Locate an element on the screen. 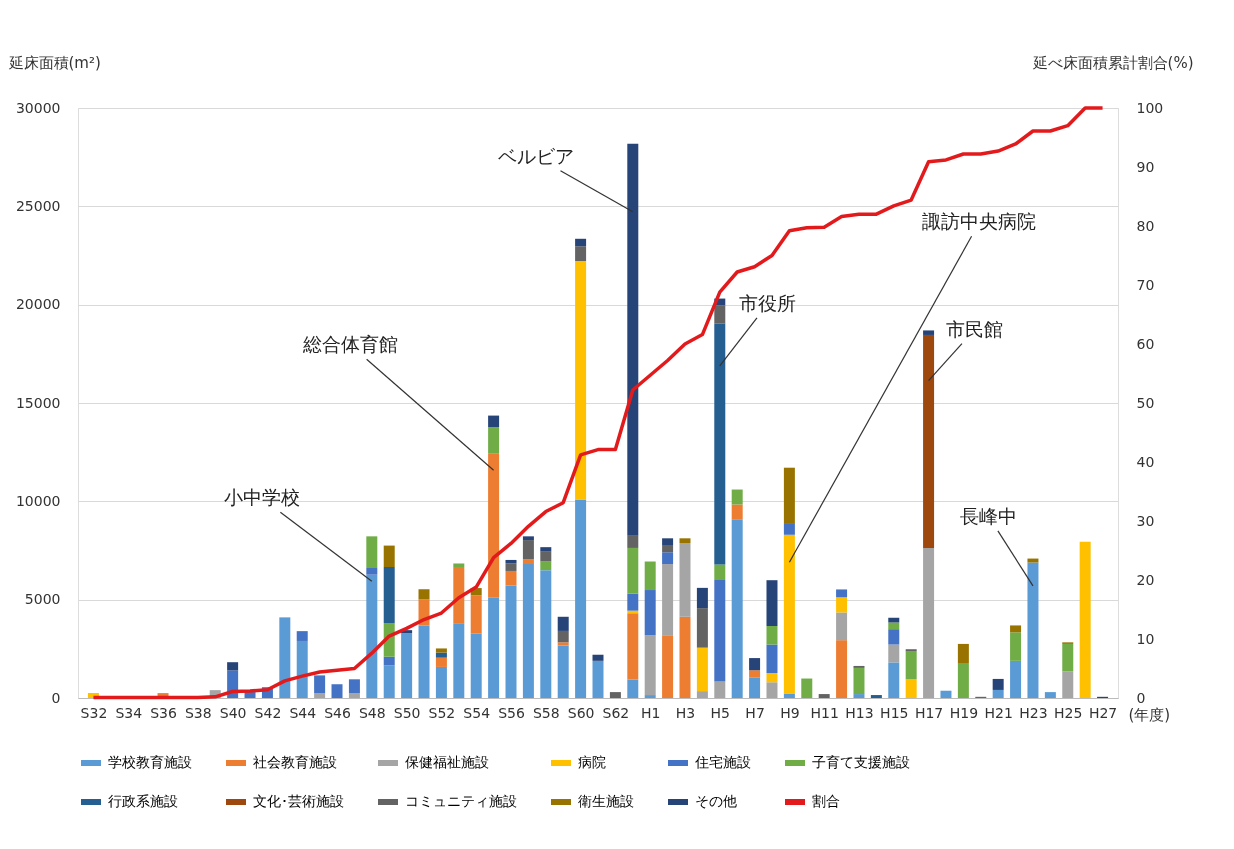 This screenshot has height=849, width=1234. y2-tick-label: 60 is located at coordinates (1145, 343).